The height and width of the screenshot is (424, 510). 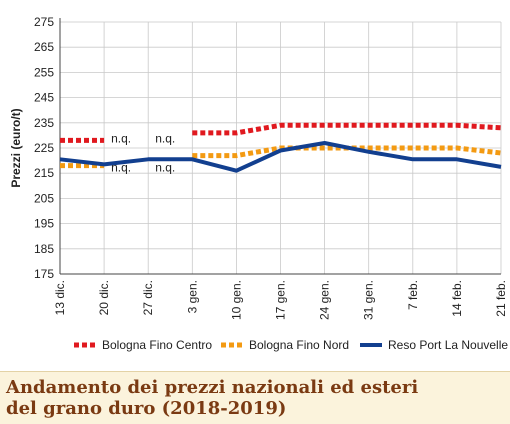 What do you see at coordinates (44, 22) in the screenshot?
I see `y-tick-label: 275` at bounding box center [44, 22].